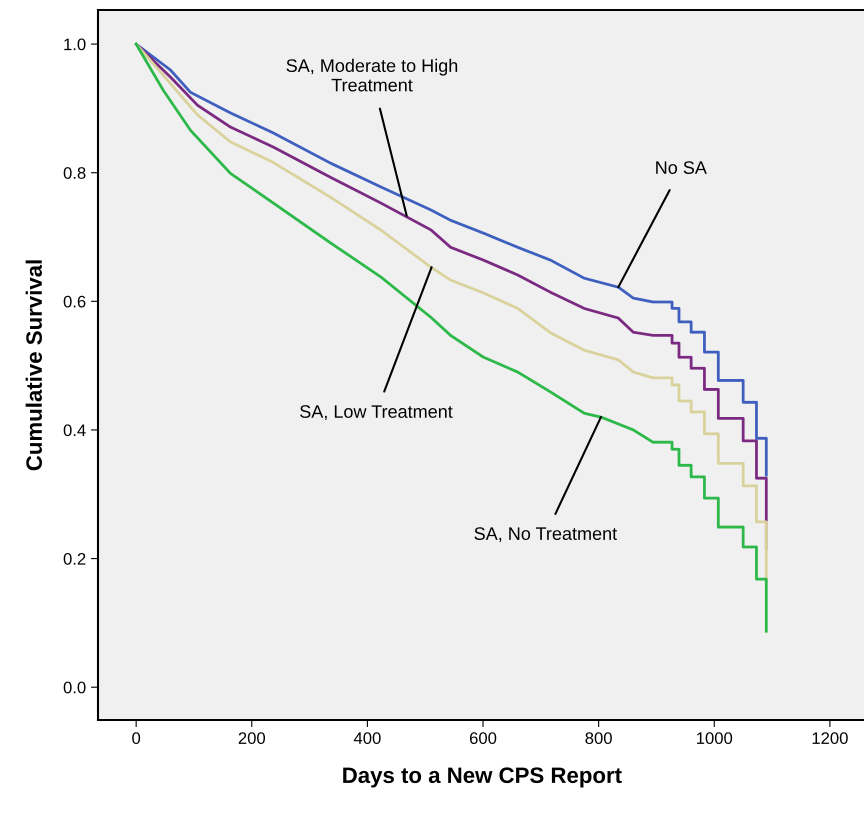 The height and width of the screenshot is (816, 864). Describe the element at coordinates (376, 412) in the screenshot. I see `annotation: SA, Low Treatment` at that location.